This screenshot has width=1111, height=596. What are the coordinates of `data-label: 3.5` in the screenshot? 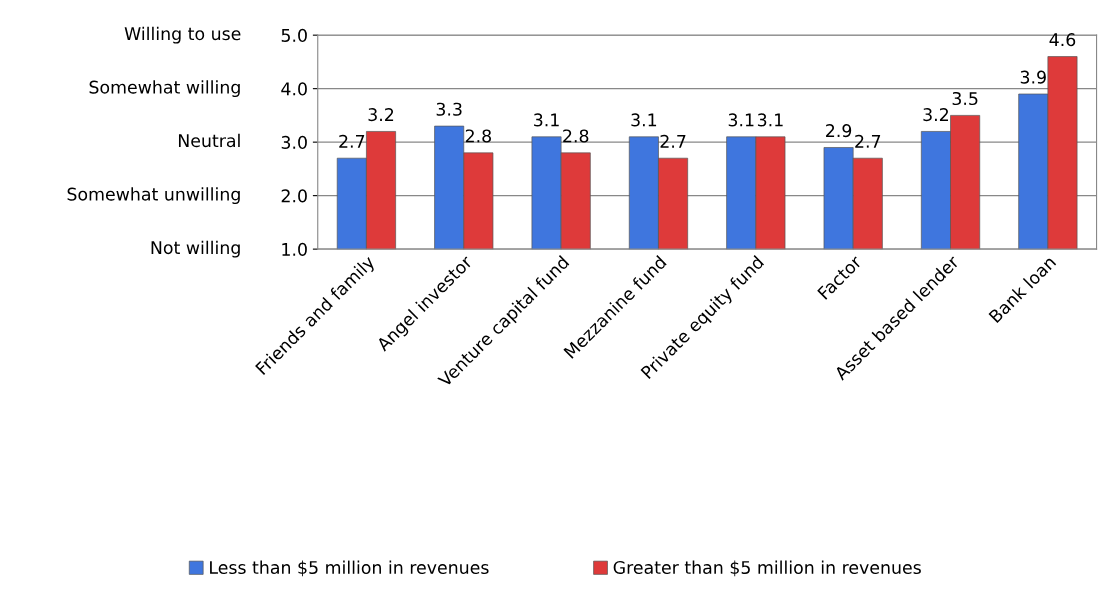 It's located at (965, 98).